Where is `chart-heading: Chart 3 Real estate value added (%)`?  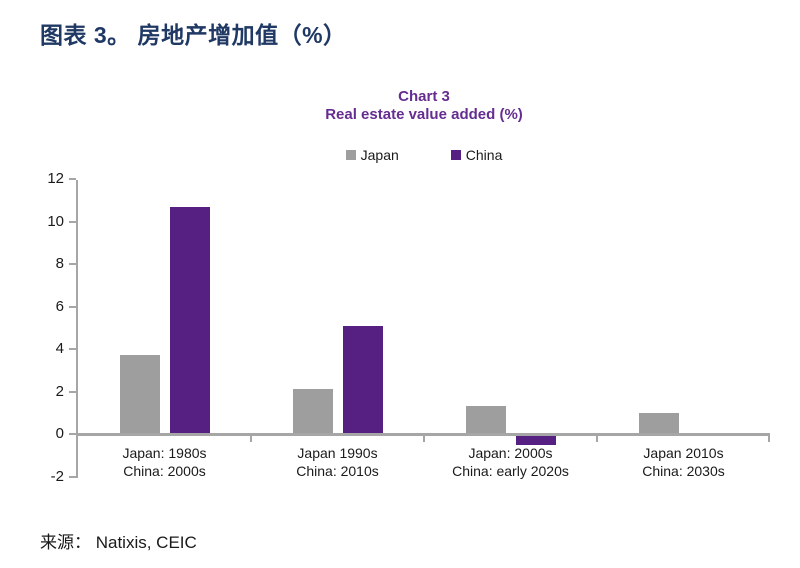
chart-heading: Chart 3 Real estate value added (%) is located at coordinates (424, 106).